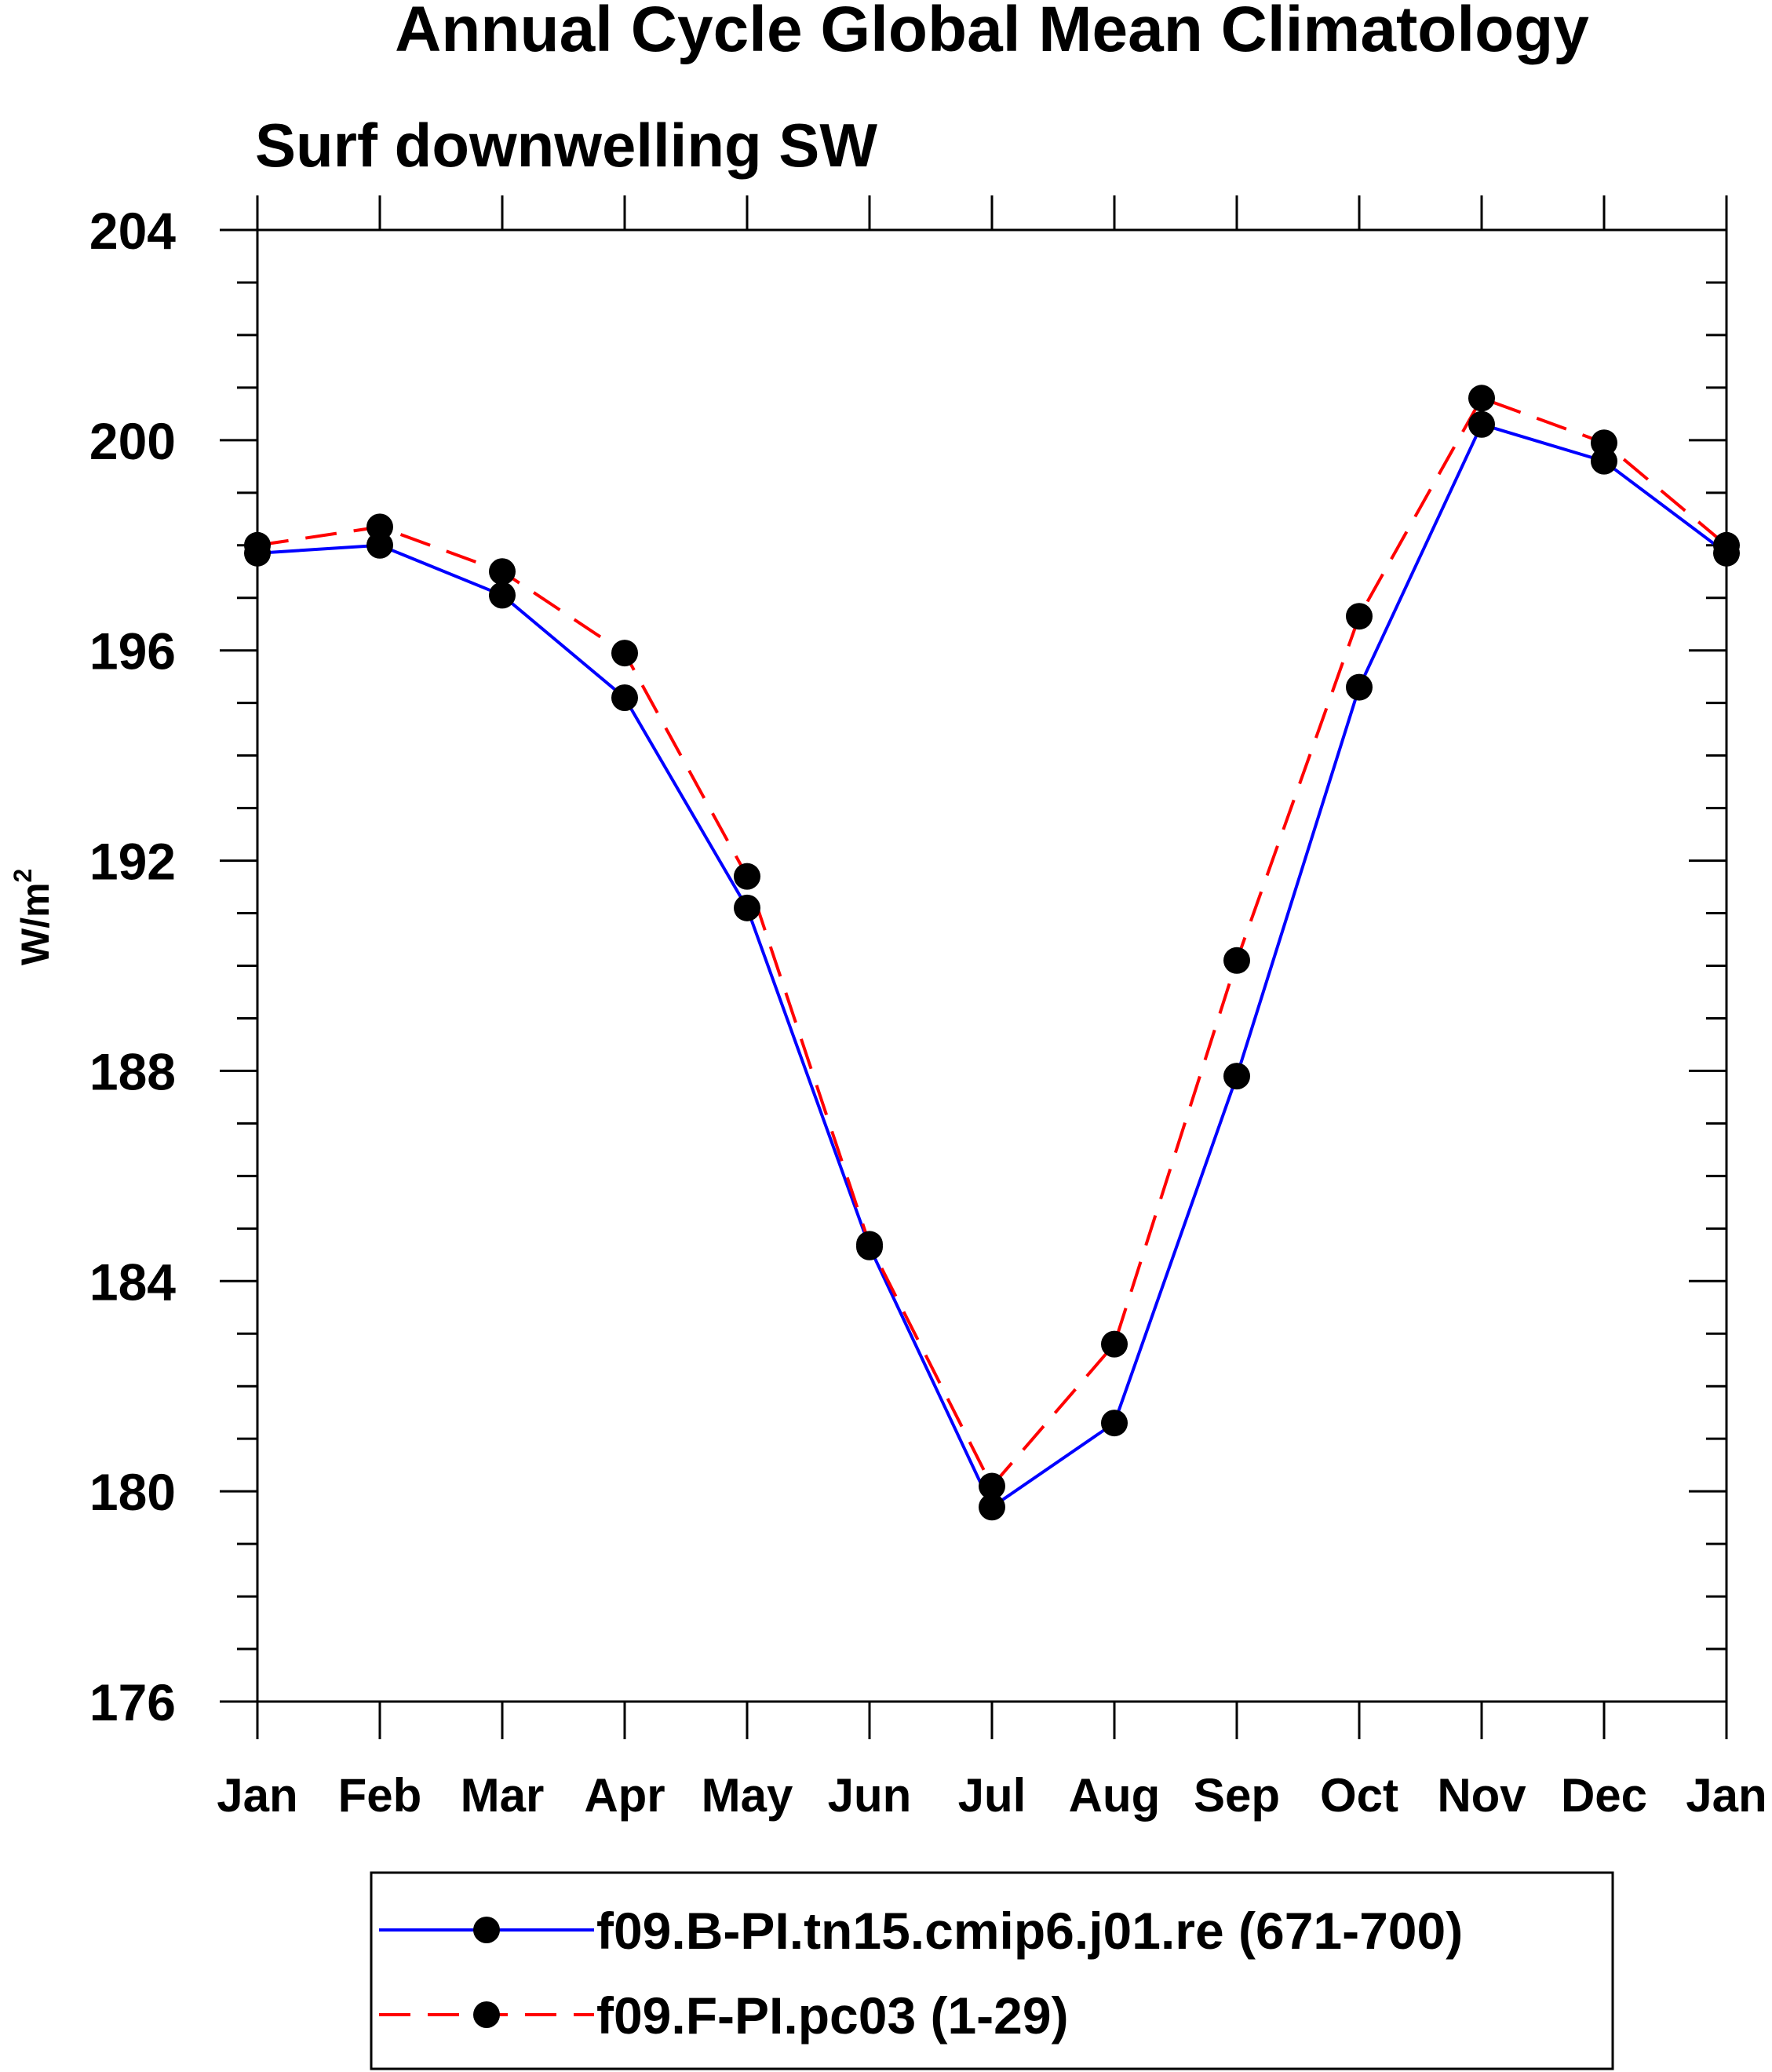 This screenshot has height=2072, width=1772. What do you see at coordinates (23, 876) in the screenshot?
I see `y-axis-label-superscript: 2` at bounding box center [23, 876].